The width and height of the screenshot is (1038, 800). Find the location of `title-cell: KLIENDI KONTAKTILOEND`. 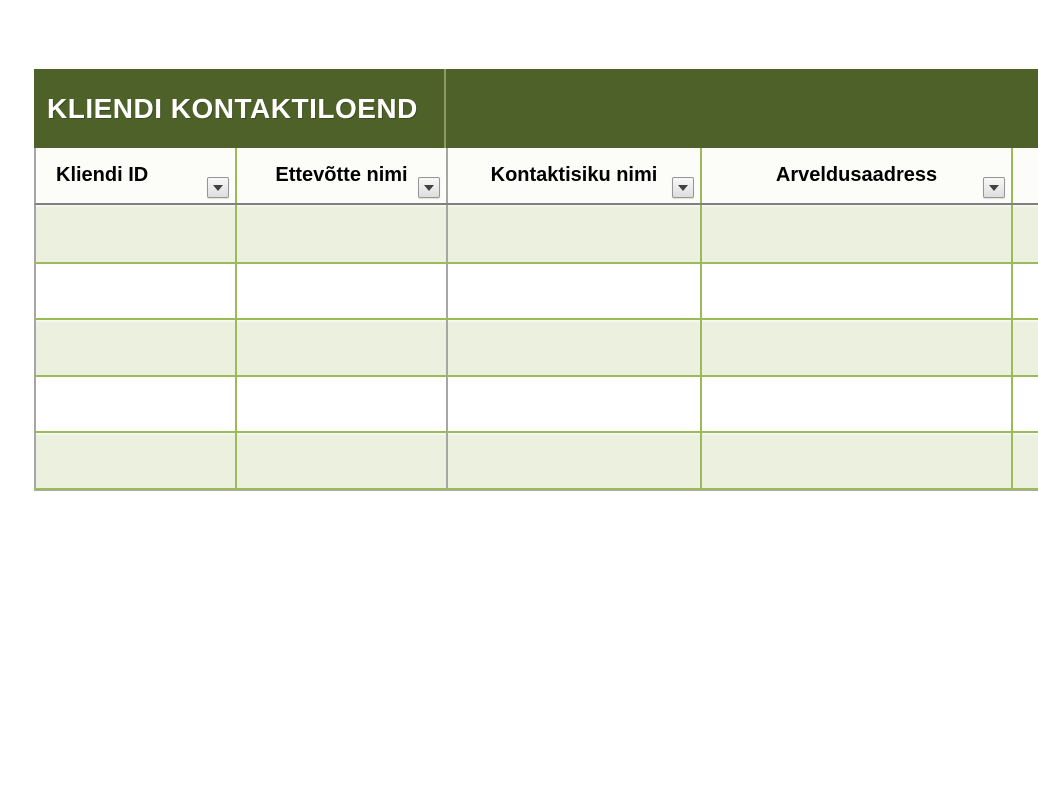

title-cell: KLIENDI KONTAKTILOEND is located at coordinates (240, 108).